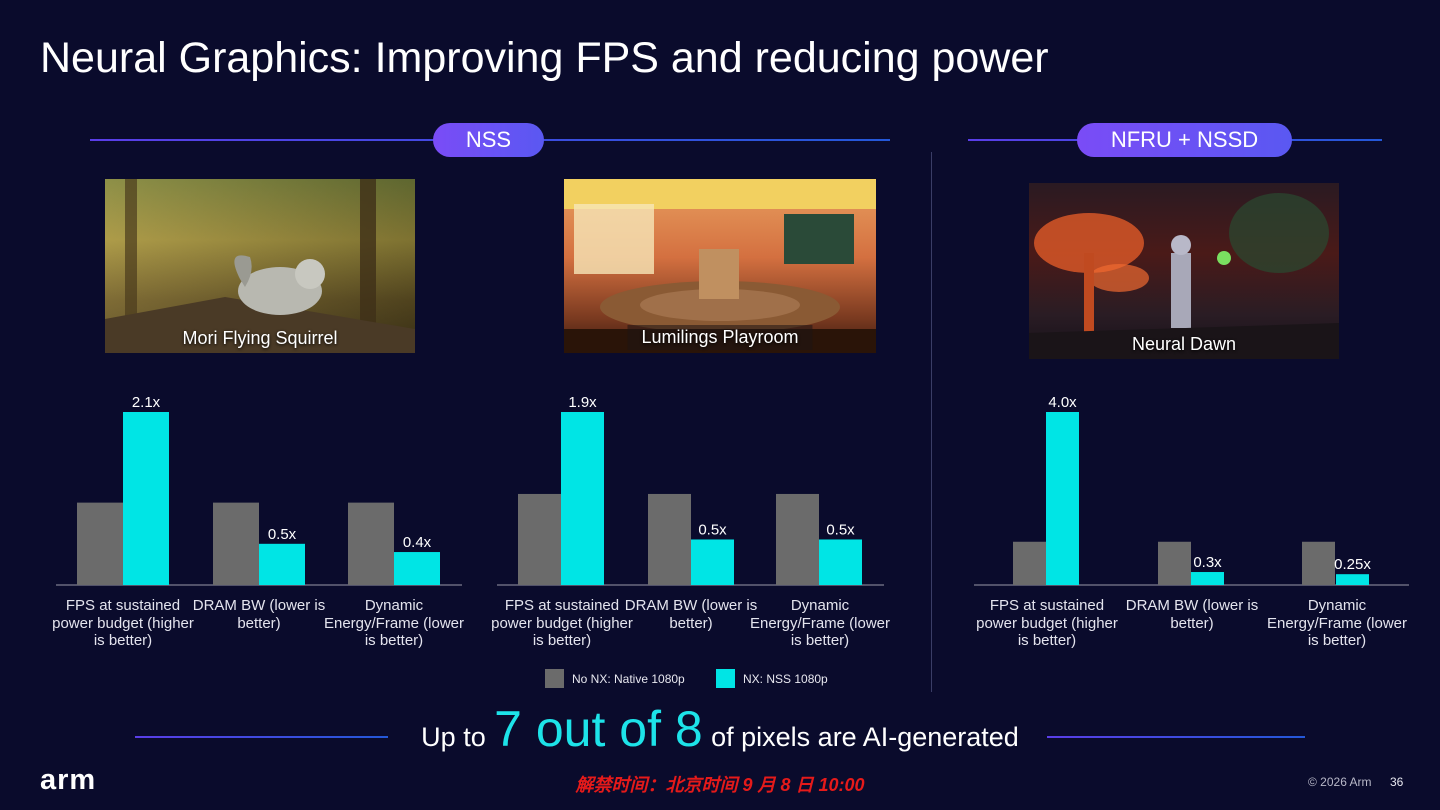 The width and height of the screenshot is (1440, 810). What do you see at coordinates (598, 729) in the screenshot?
I see `headline-highlight: 7 out of 8` at bounding box center [598, 729].